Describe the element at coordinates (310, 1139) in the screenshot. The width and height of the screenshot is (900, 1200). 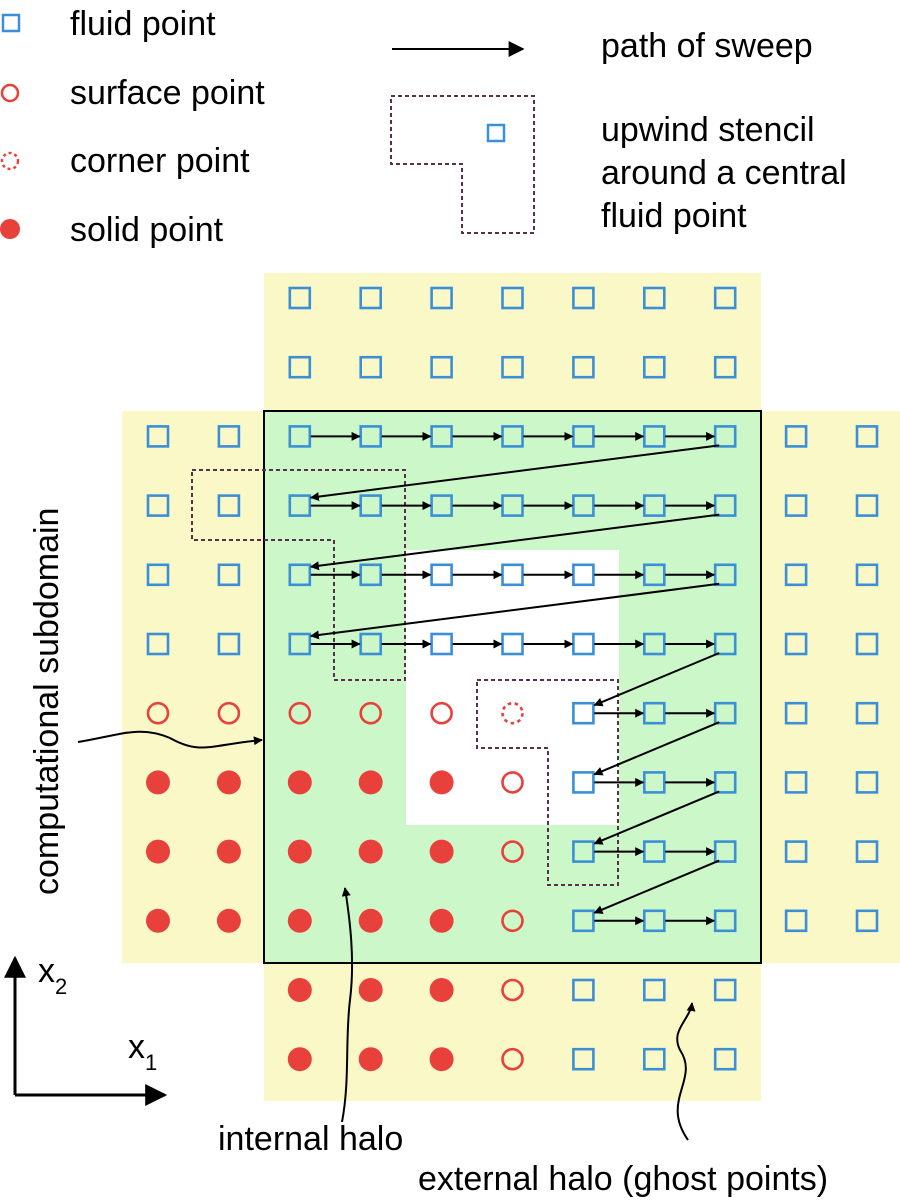
I see `internal-halo-label: internal halo` at that location.